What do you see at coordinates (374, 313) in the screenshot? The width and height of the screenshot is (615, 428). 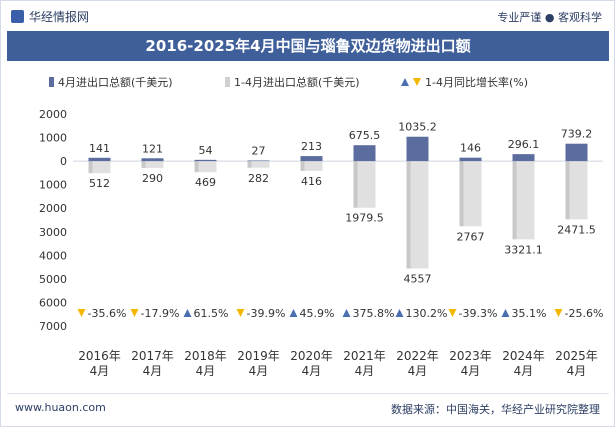 I see `growth-label: 375.8%` at bounding box center [374, 313].